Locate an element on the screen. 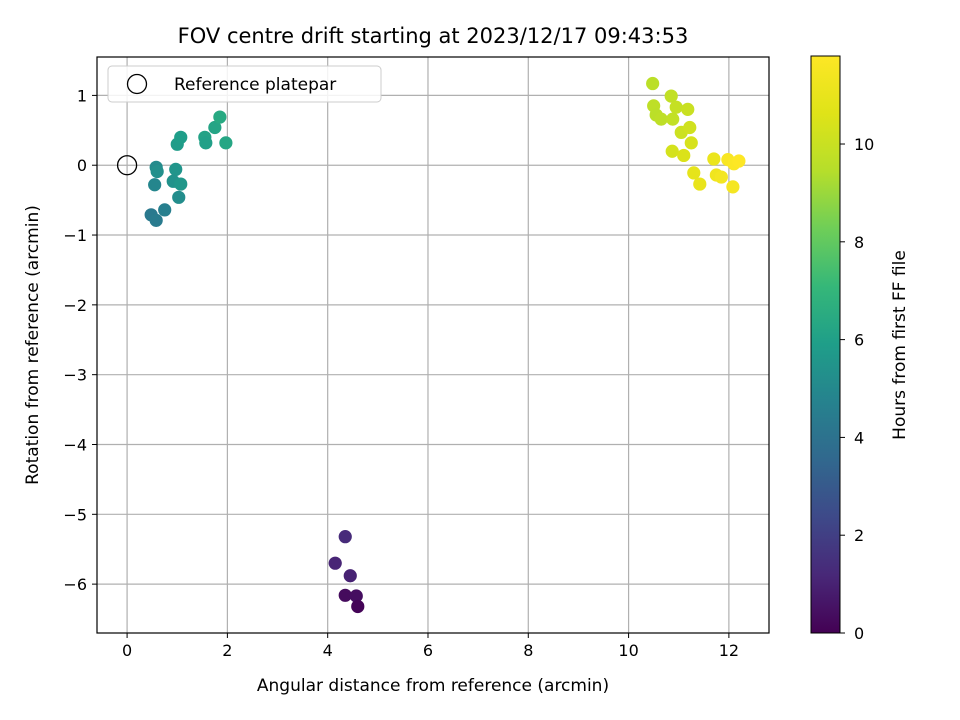  legend-marker-reference is located at coordinates (137, 84).